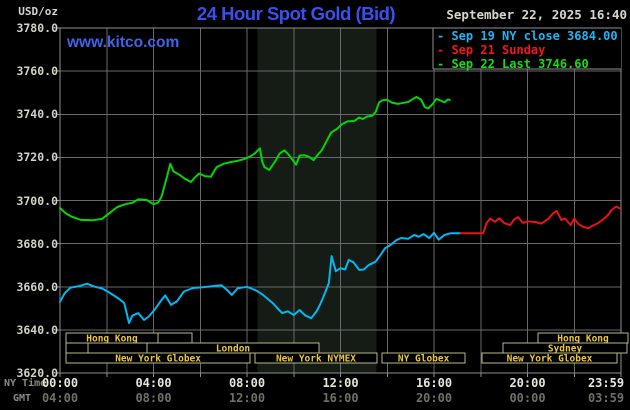  What do you see at coordinates (540, 220) in the screenshot?
I see `series-sep21` at bounding box center [540, 220].